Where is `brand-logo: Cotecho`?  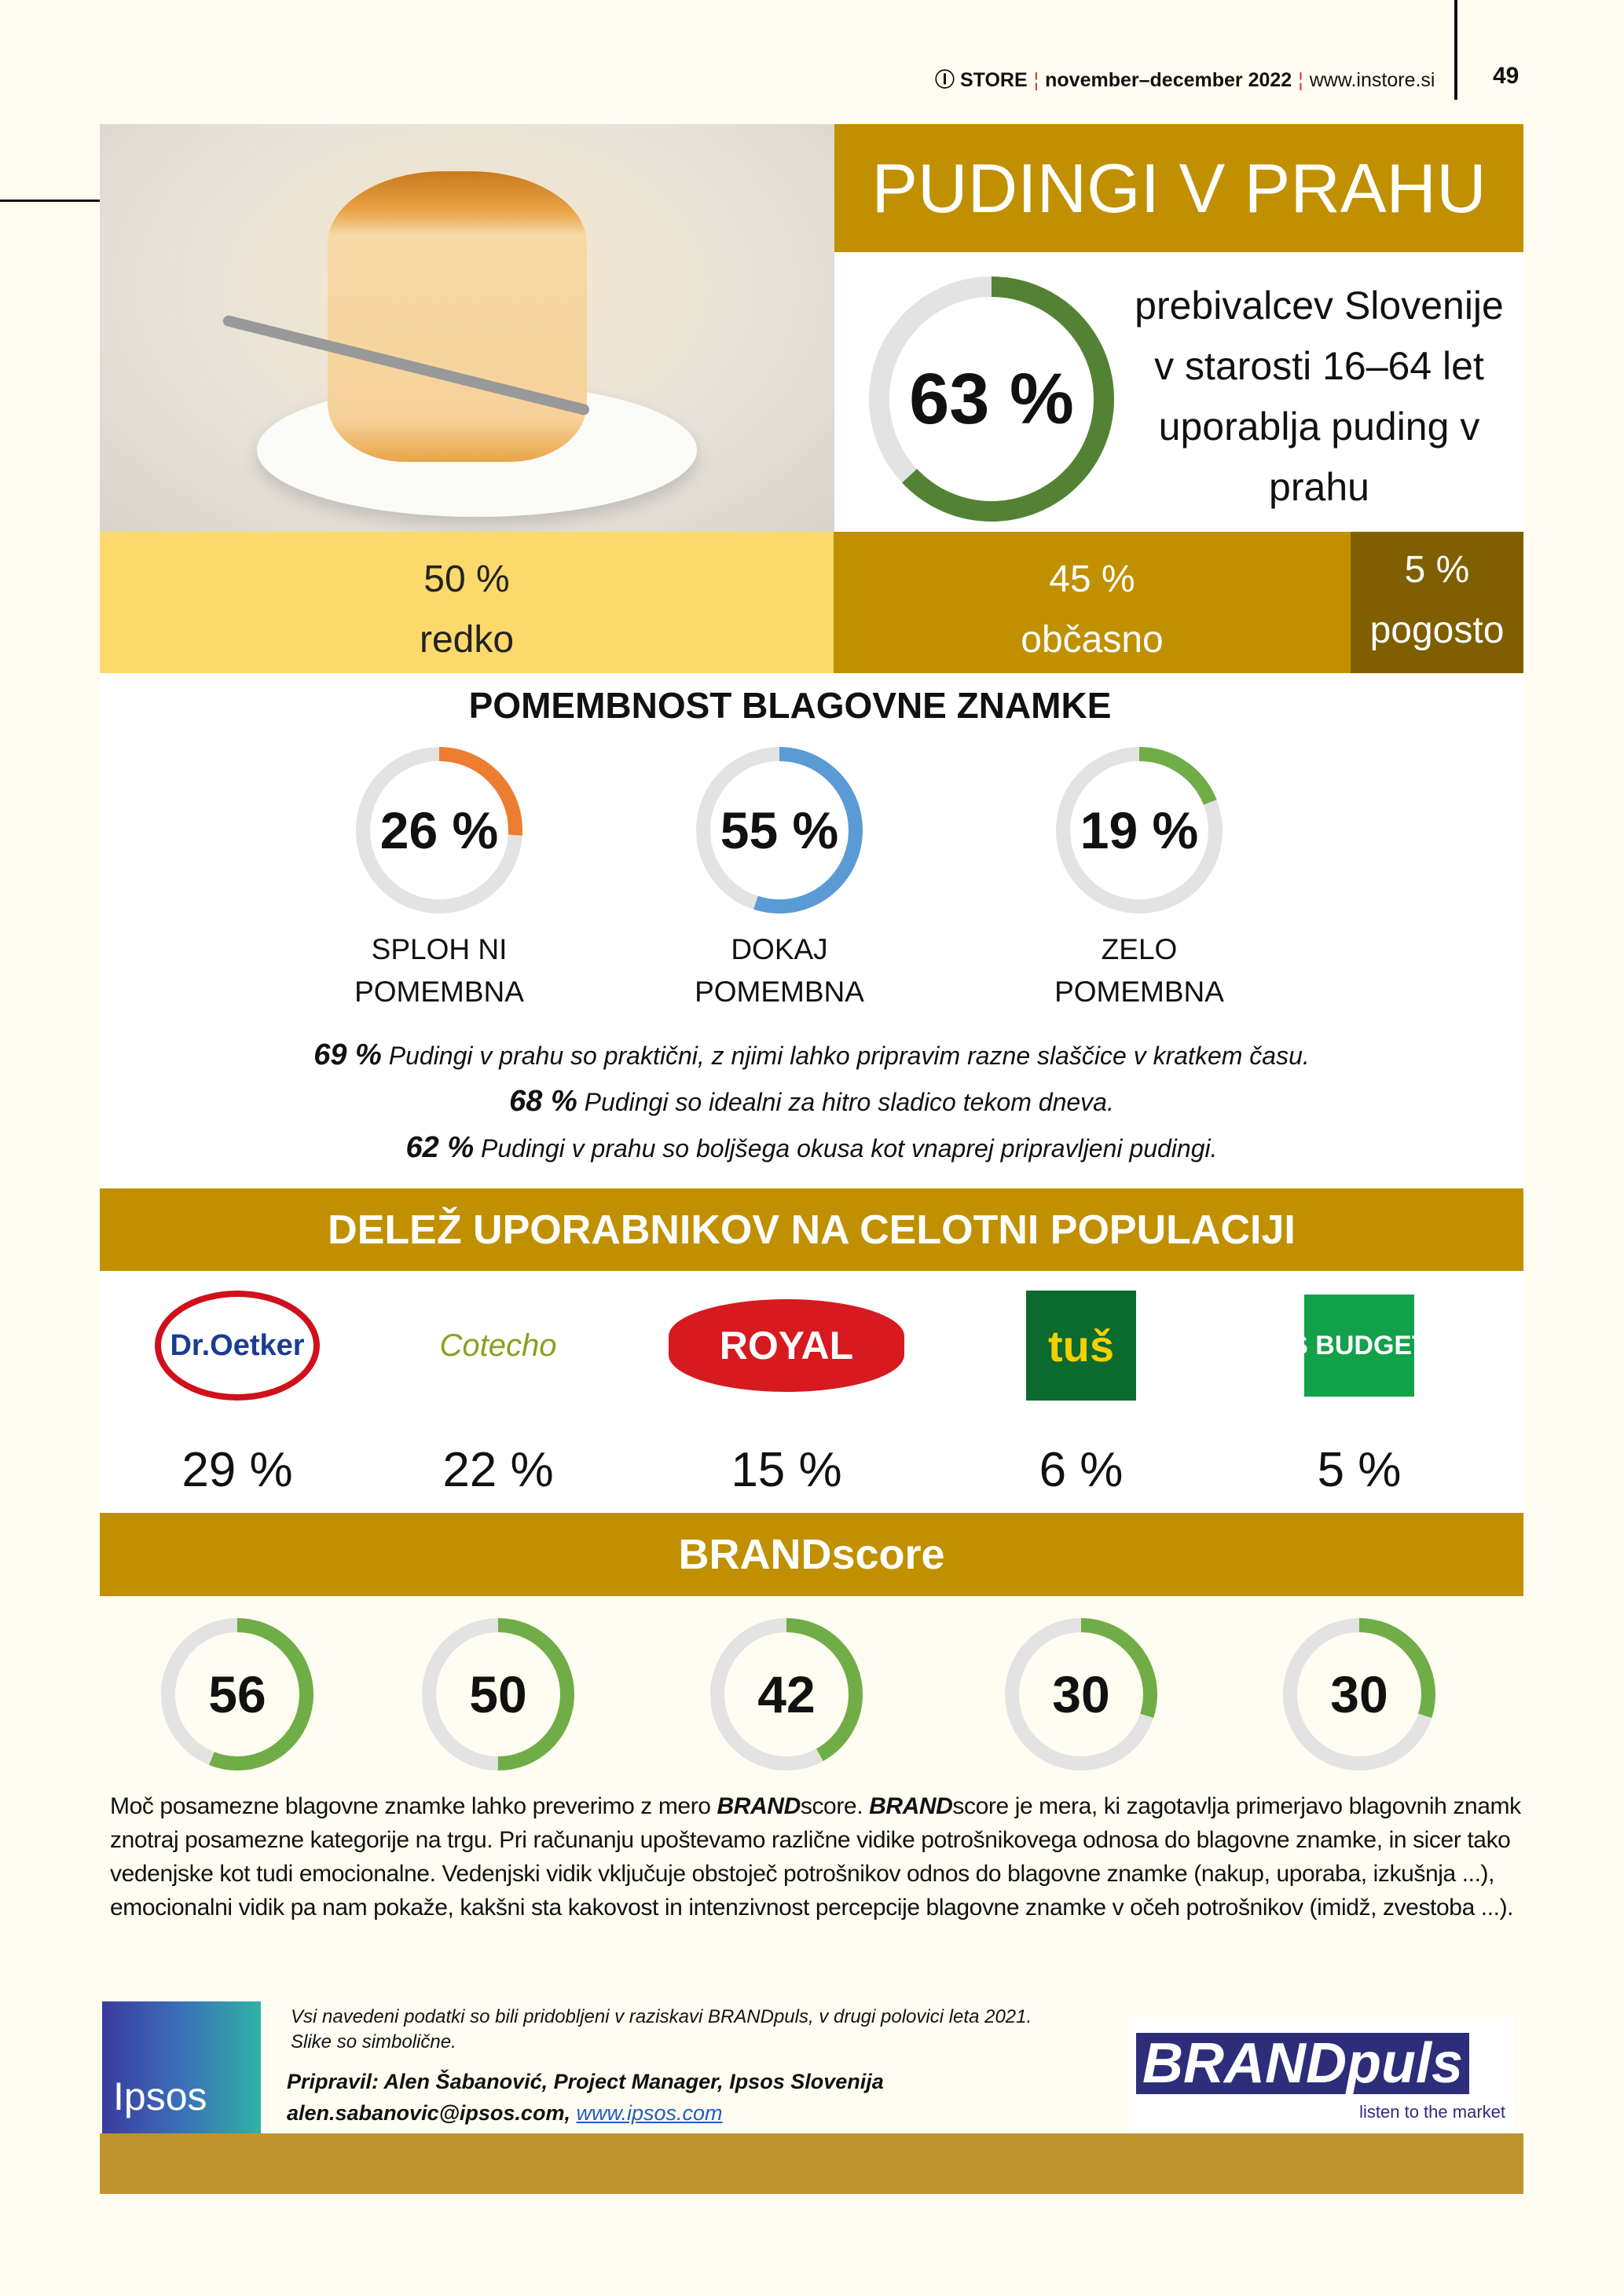 brand-logo: Cotecho is located at coordinates (498, 1346).